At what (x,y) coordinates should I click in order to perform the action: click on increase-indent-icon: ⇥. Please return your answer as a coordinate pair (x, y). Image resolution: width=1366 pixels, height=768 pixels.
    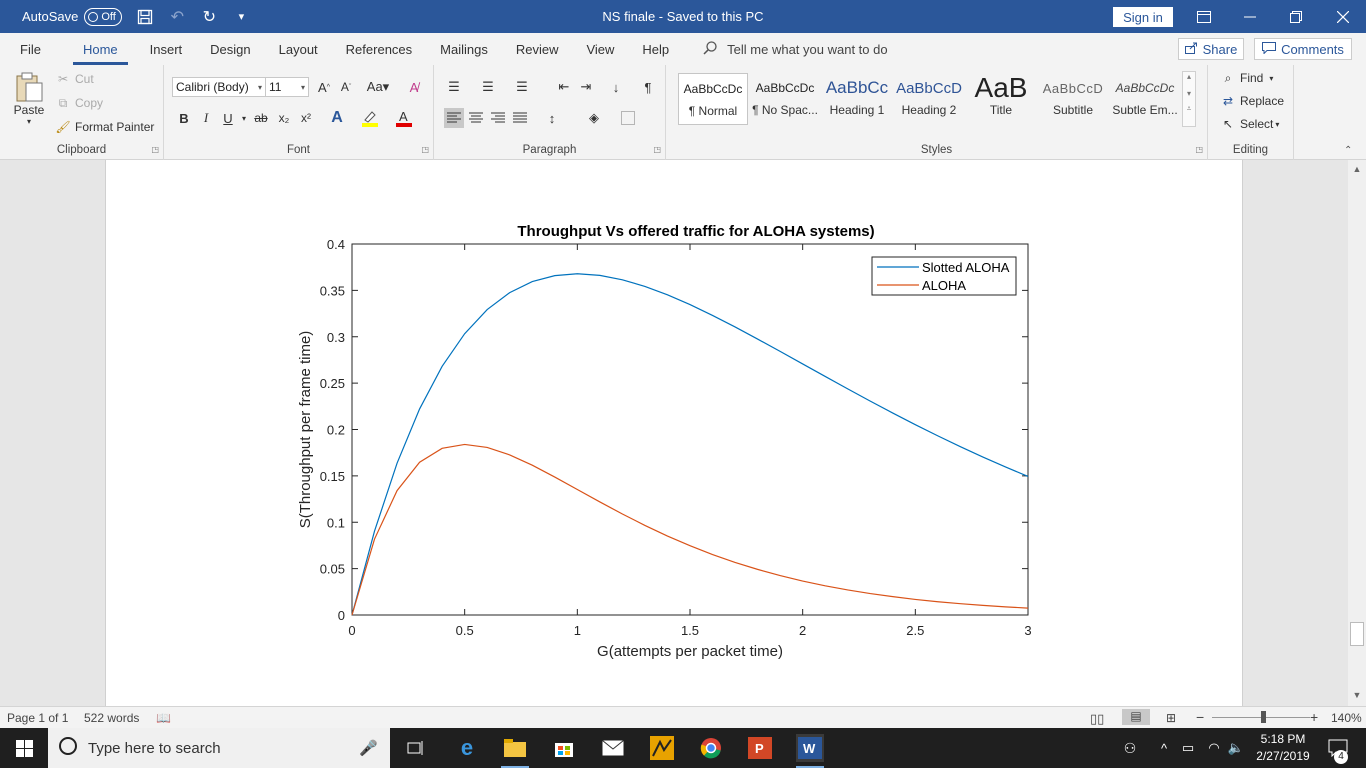
    Looking at the image, I should click on (586, 86).